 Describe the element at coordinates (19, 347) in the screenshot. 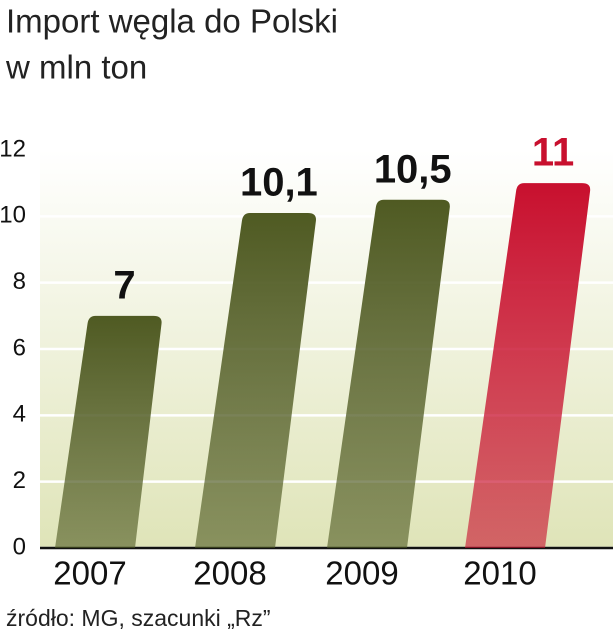

I see `y-tick-label: 6` at that location.